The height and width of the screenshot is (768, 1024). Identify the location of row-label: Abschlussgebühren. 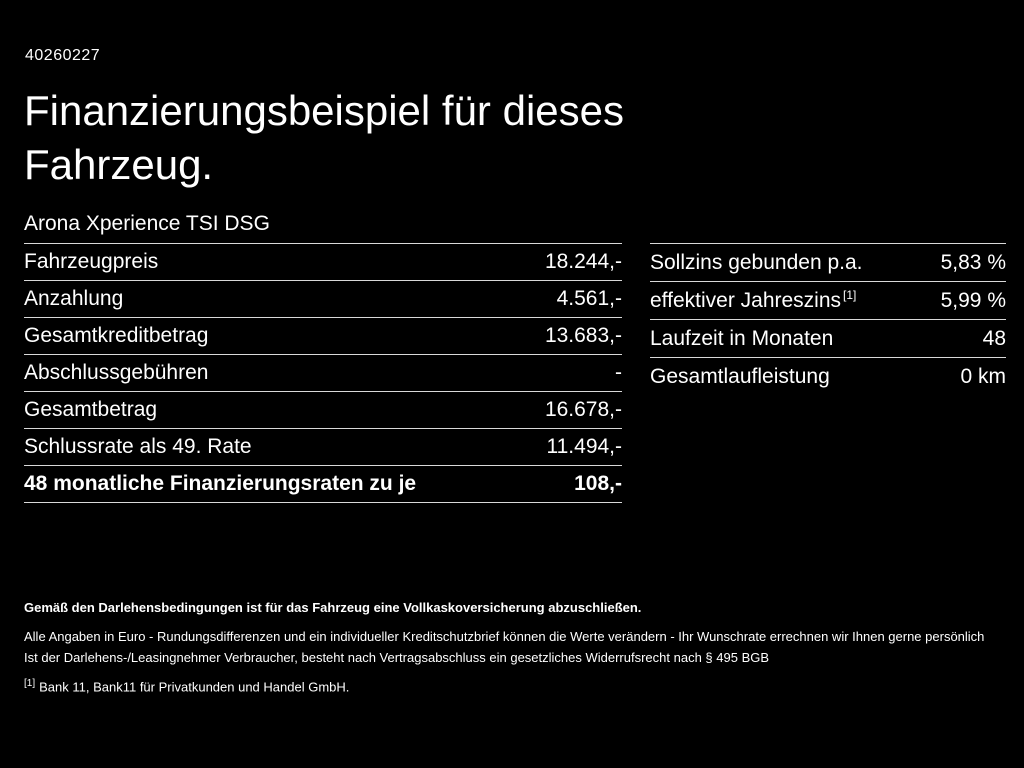
(116, 372).